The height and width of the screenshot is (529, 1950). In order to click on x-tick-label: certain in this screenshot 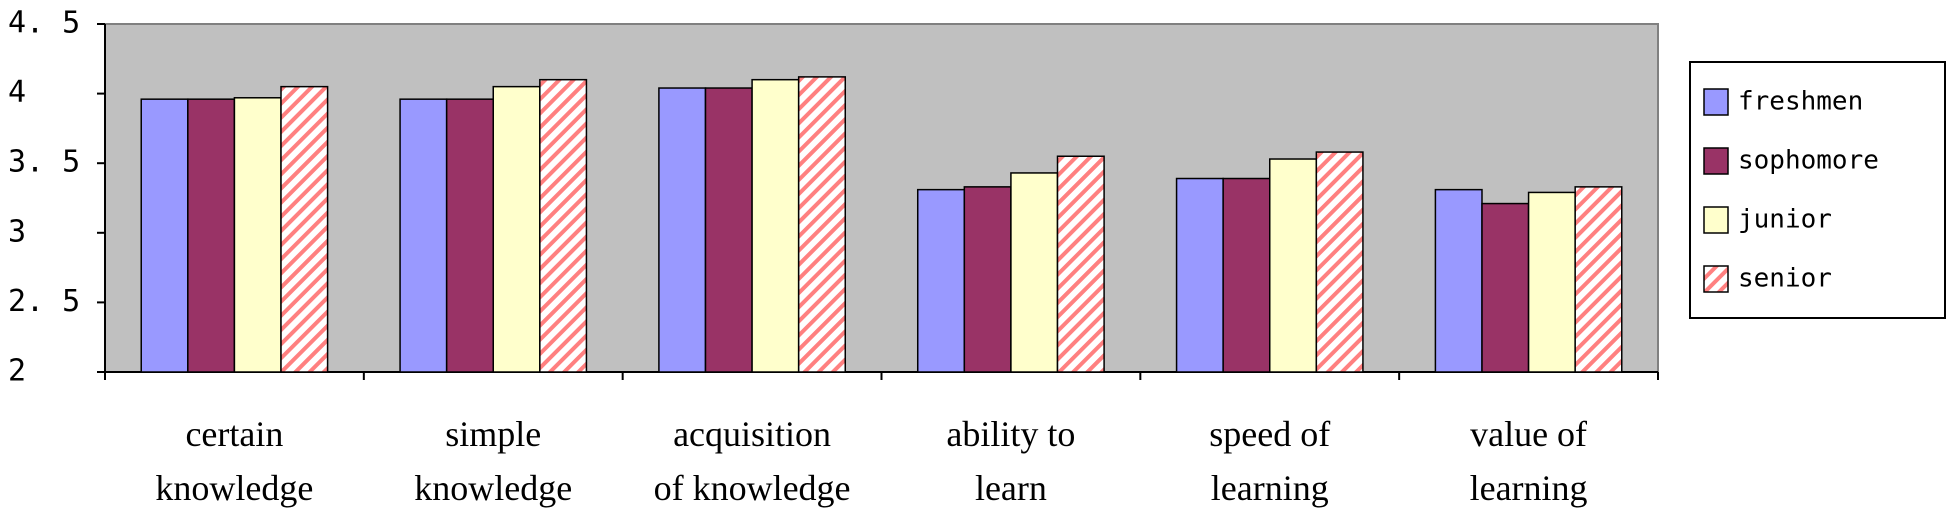, I will do `click(234, 434)`.